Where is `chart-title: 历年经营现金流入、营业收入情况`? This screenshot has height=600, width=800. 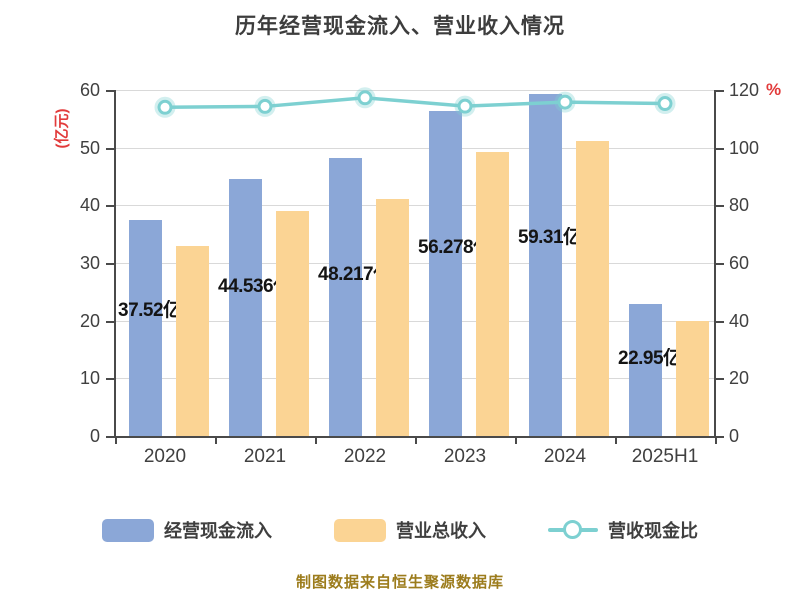 chart-title: 历年经营现金流入、营业收入情况 is located at coordinates (400, 26).